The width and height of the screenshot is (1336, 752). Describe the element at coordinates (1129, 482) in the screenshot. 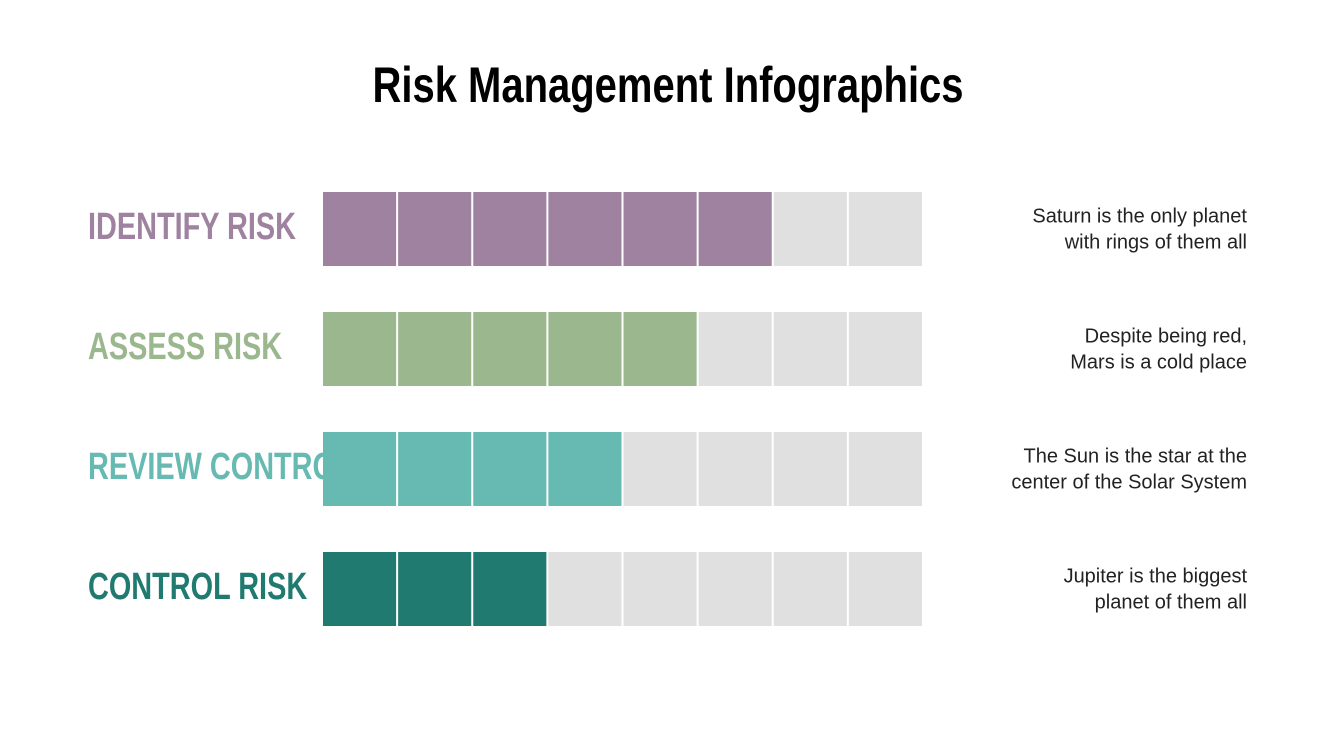

I see `row-description: center of the Solar System` at that location.